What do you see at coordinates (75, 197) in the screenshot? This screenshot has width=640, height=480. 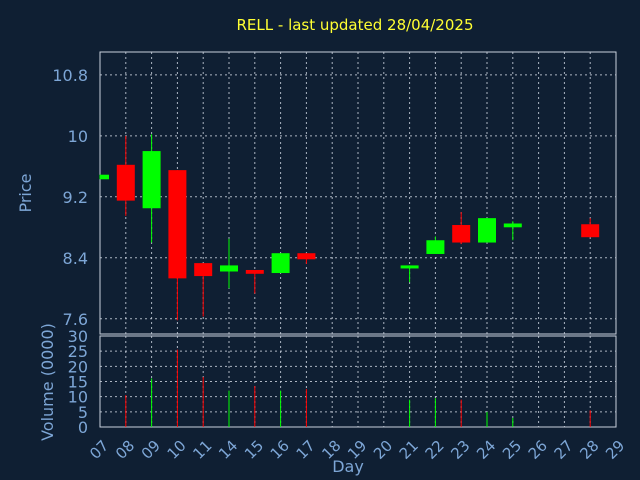 I see `price-tick-label: 9.2` at bounding box center [75, 197].